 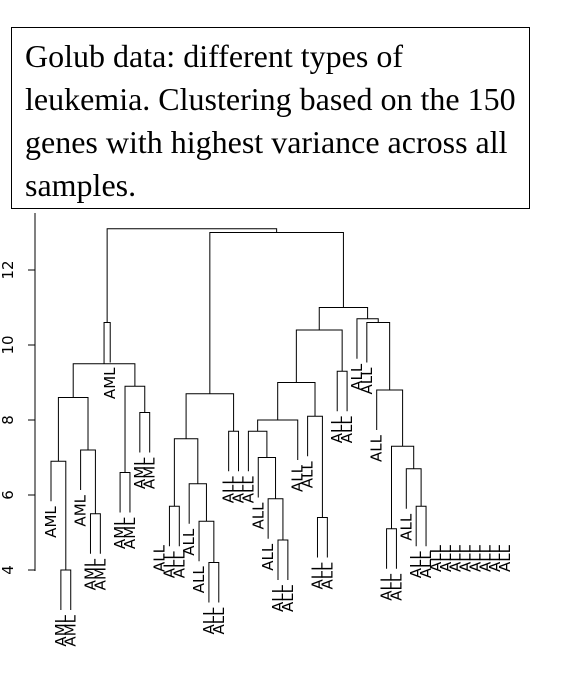 What do you see at coordinates (8, 420) in the screenshot?
I see `y-tick-label: 8` at bounding box center [8, 420].